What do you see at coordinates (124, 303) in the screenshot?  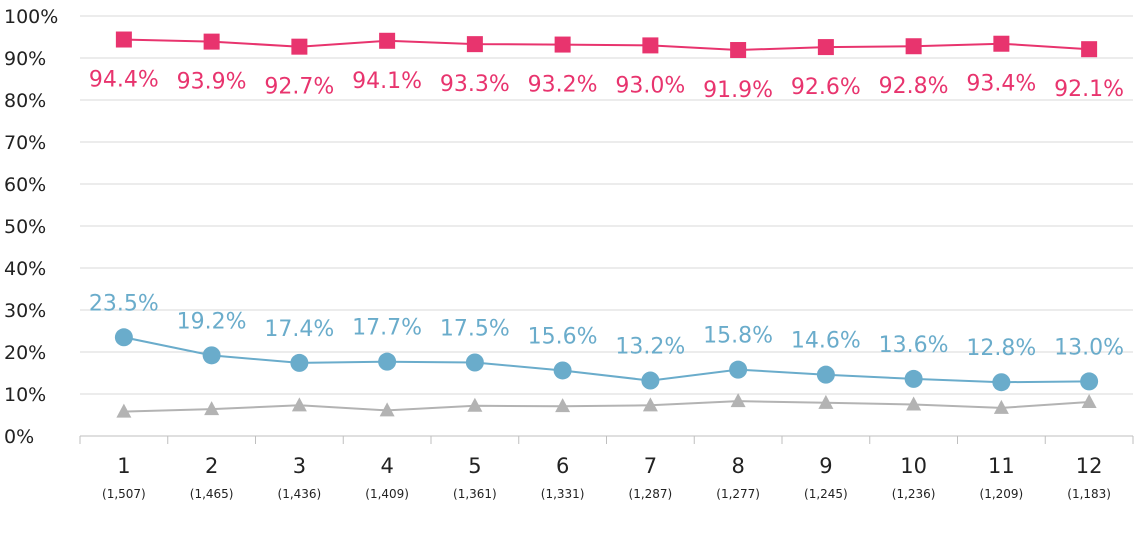 I see `series-2-data-label: 23.5%` at bounding box center [124, 303].